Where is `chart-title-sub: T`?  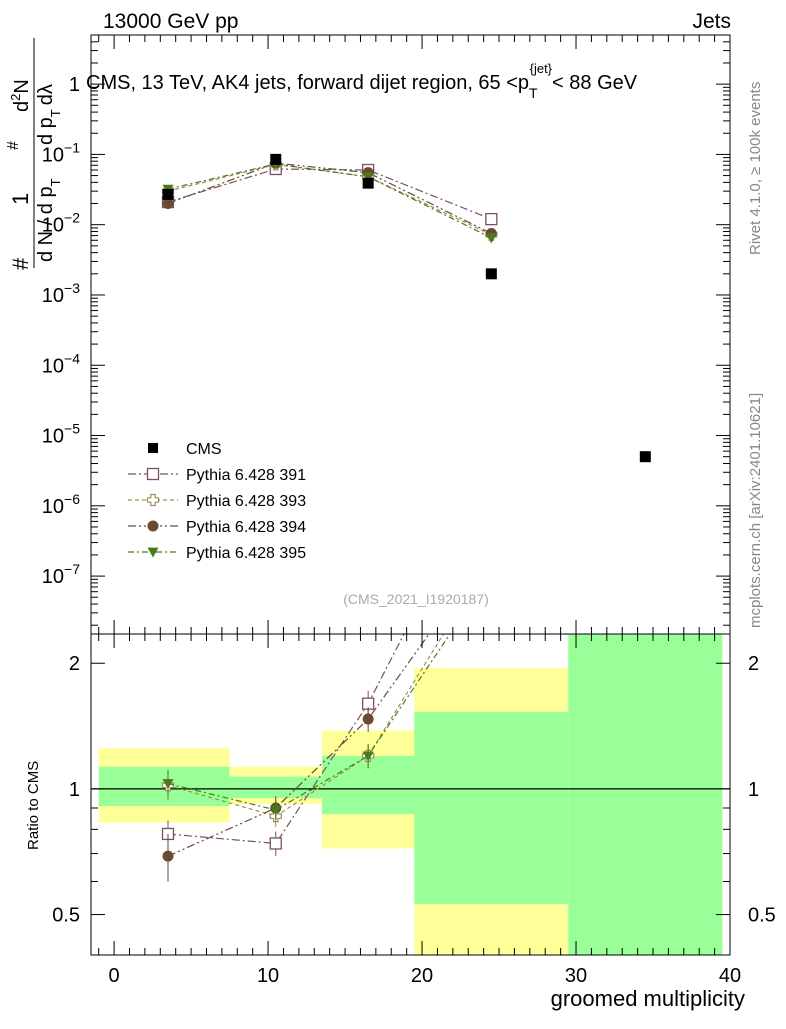 chart-title-sub: T is located at coordinates (533, 93).